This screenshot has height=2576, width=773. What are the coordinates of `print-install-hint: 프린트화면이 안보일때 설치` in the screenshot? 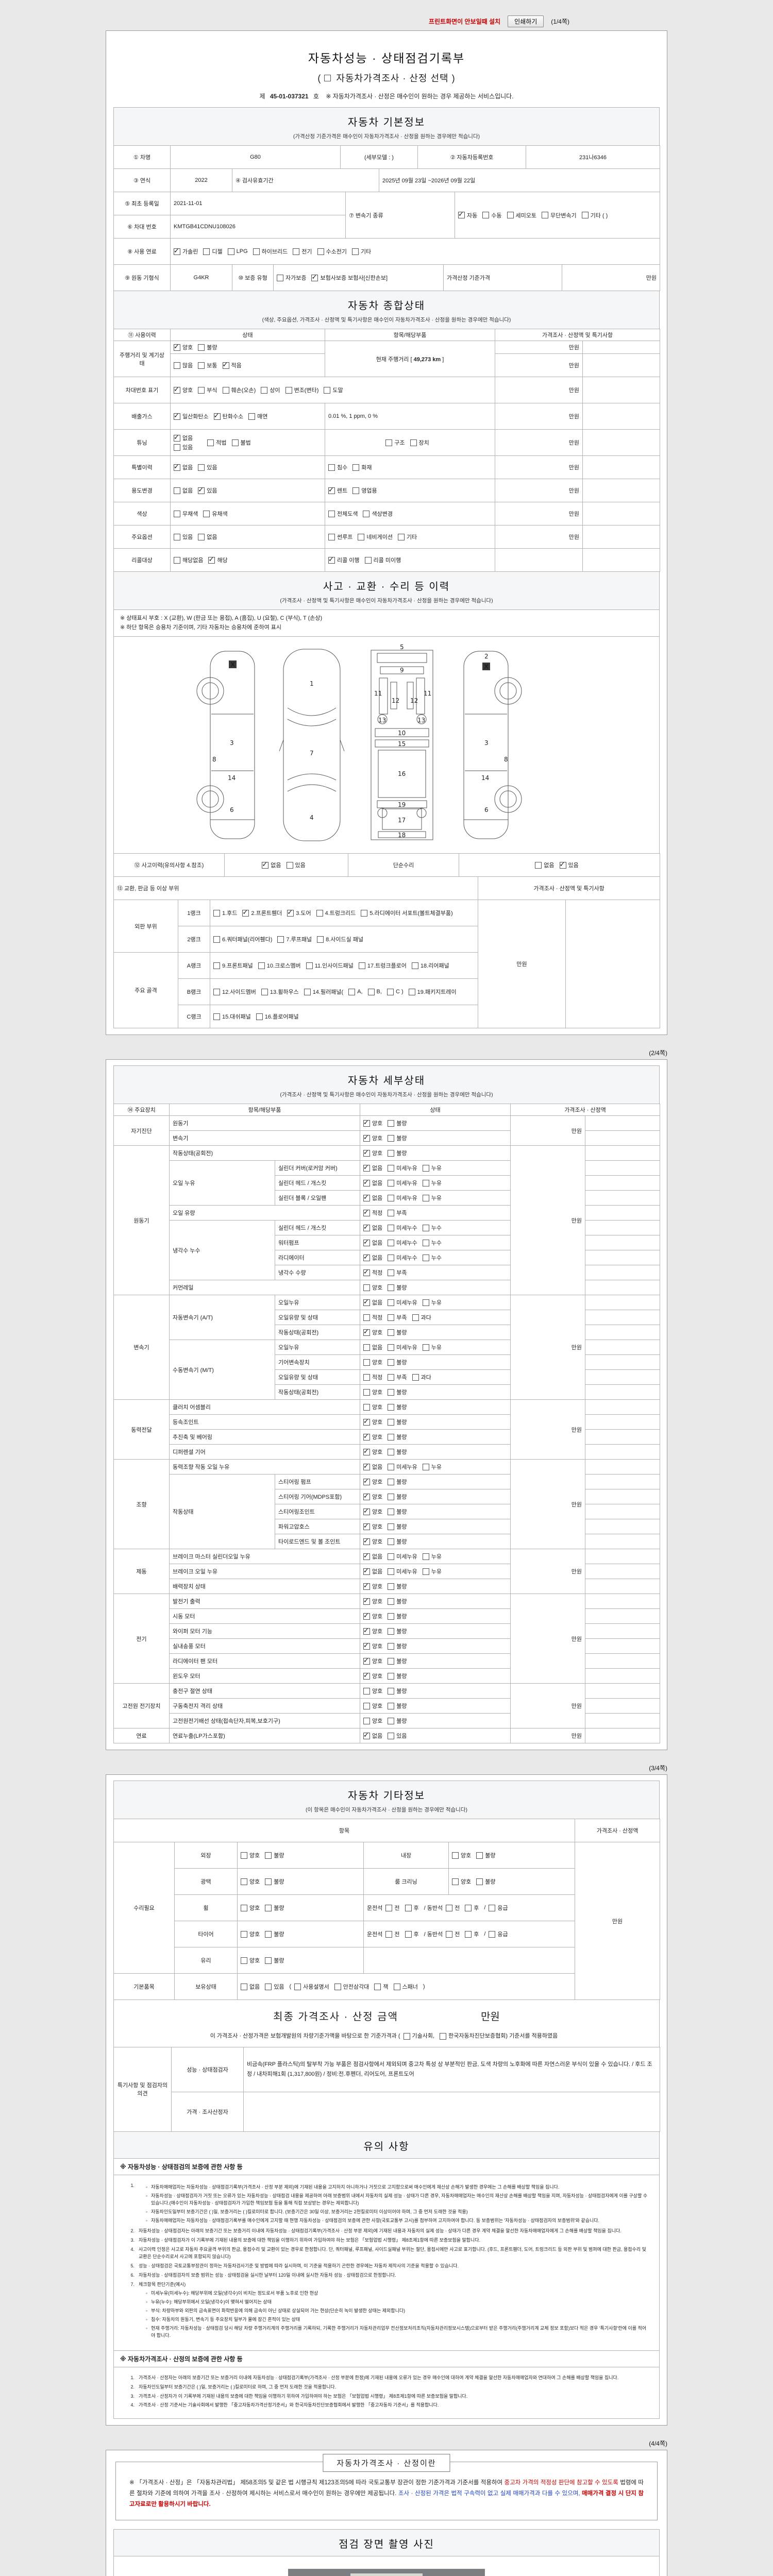 It's located at (464, 21).